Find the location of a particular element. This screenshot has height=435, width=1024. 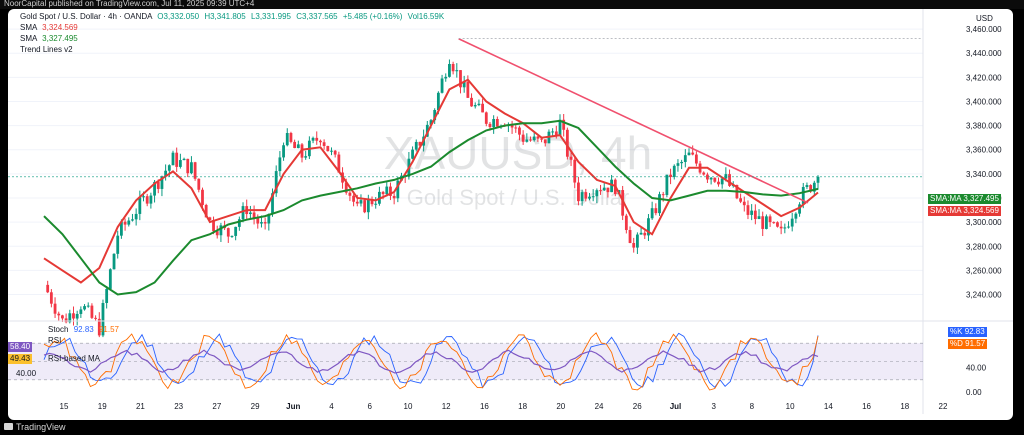

time-axis-label: 6 is located at coordinates (370, 406).